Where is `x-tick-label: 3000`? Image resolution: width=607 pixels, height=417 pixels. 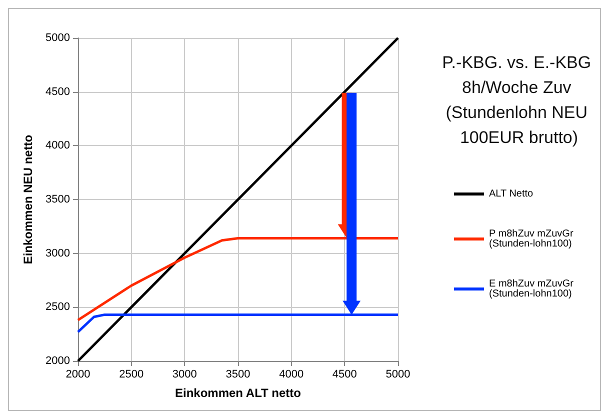 x-tick-label: 3000 is located at coordinates (184, 374).